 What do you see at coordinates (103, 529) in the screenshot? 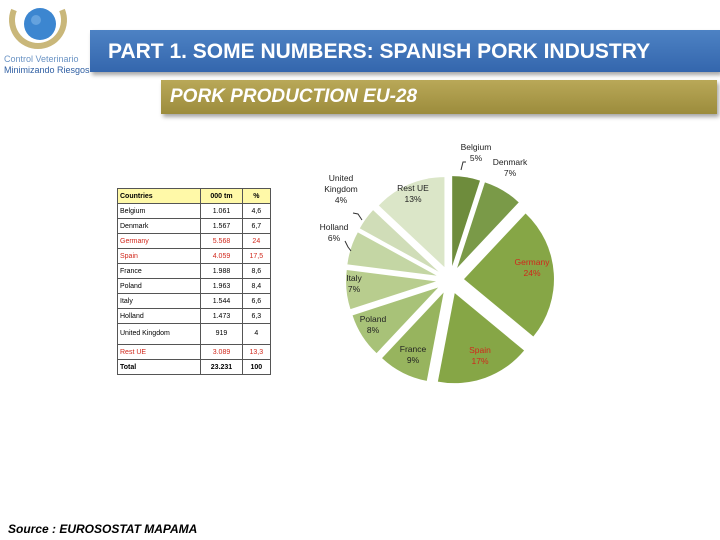
I see `source-note: Source : EUROSOSTAT MAPAMA` at bounding box center [103, 529].